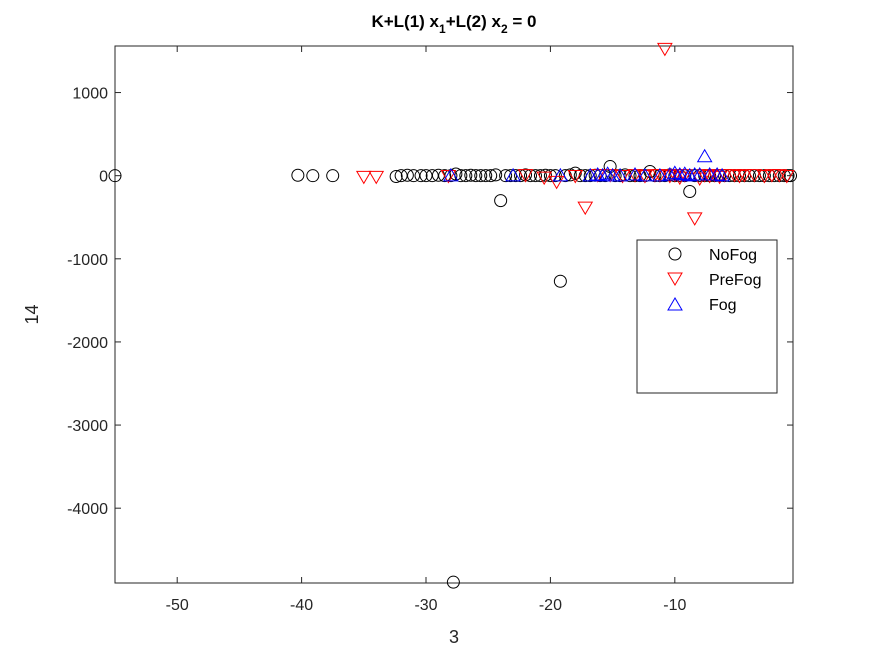 This screenshot has height=656, width=875. I want to click on series-prefog, so click(575, 134).